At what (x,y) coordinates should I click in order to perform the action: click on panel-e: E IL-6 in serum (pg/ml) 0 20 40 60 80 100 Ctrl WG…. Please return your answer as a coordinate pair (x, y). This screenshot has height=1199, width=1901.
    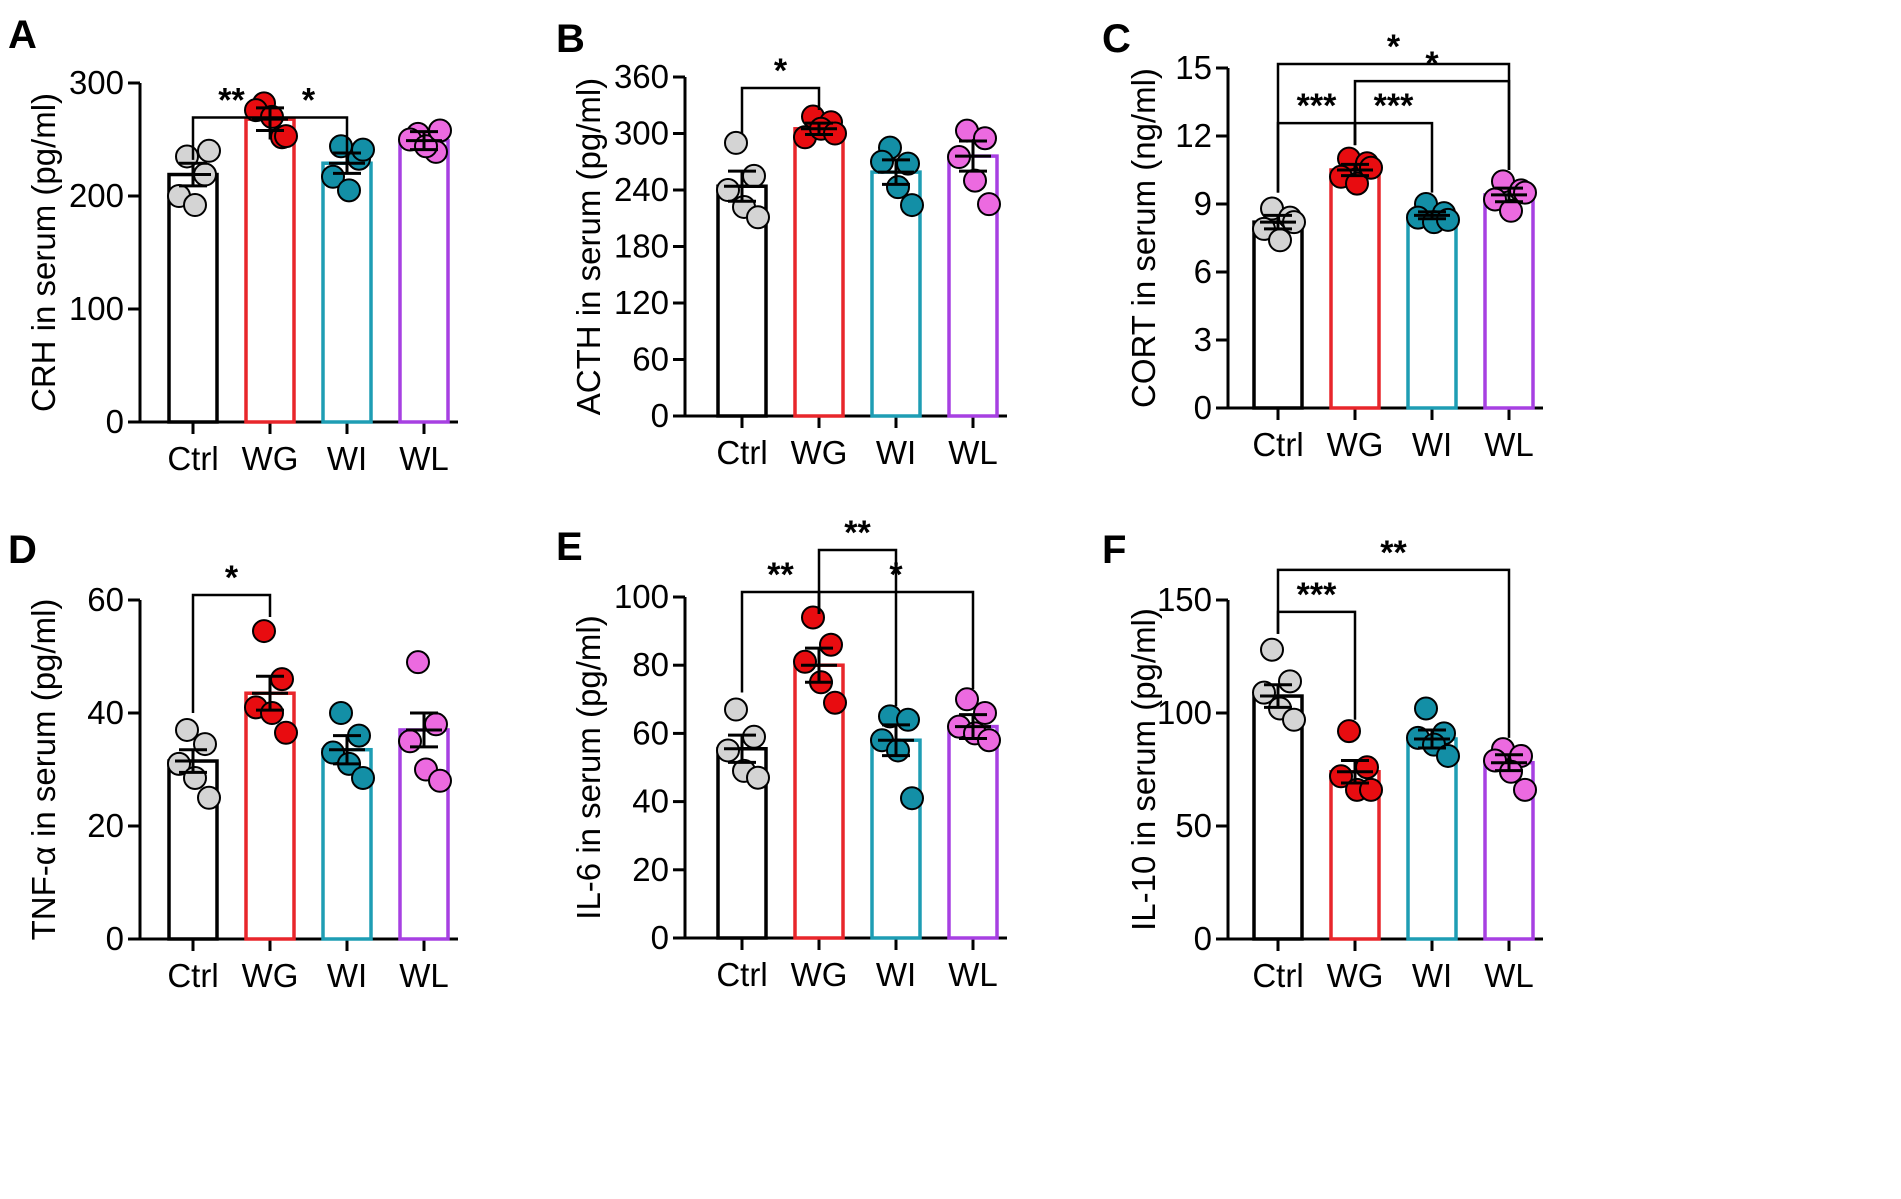
    Looking at the image, I should click on (781, 753).